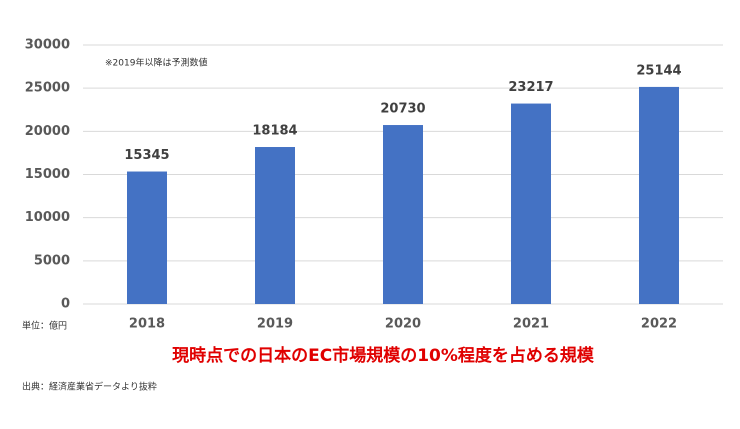  What do you see at coordinates (89, 387) in the screenshot?
I see `source: 出典：経済産業省データより抜粋` at bounding box center [89, 387].